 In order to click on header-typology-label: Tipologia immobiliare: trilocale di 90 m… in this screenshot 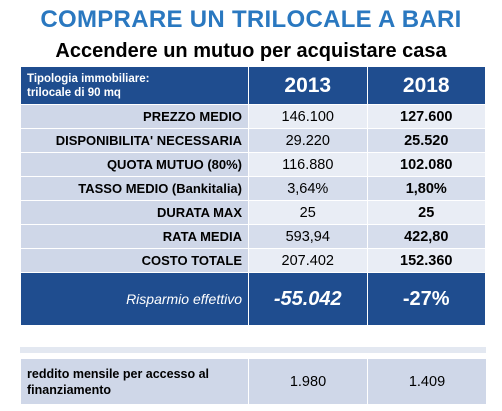, I will do `click(134, 85)`.